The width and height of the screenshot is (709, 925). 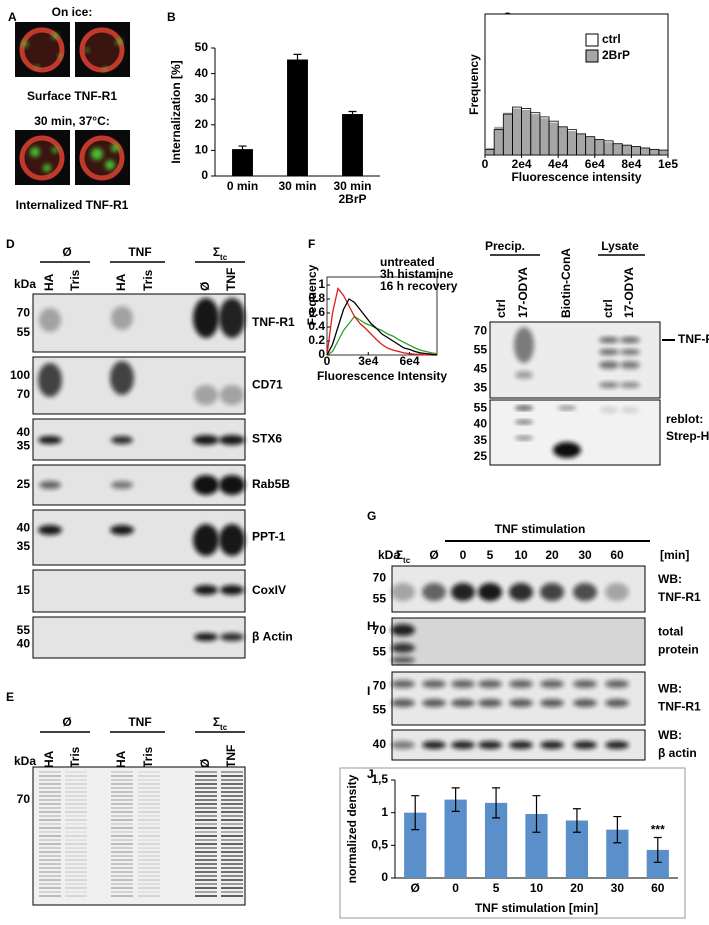 I want to click on panel-label: F, so click(x=311, y=244).